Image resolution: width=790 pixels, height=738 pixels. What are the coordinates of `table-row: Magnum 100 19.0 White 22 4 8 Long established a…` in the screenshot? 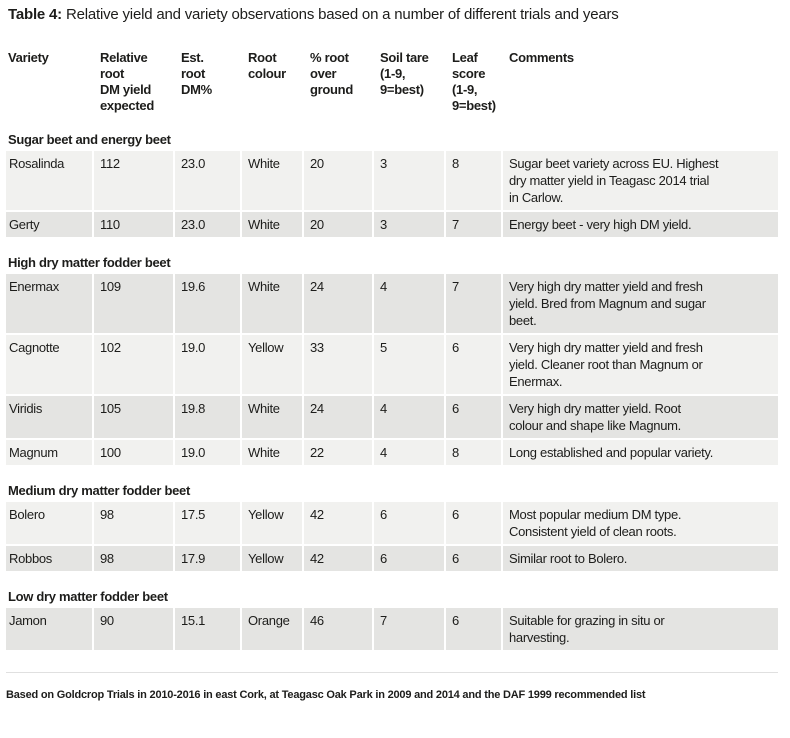 It's located at (392, 452).